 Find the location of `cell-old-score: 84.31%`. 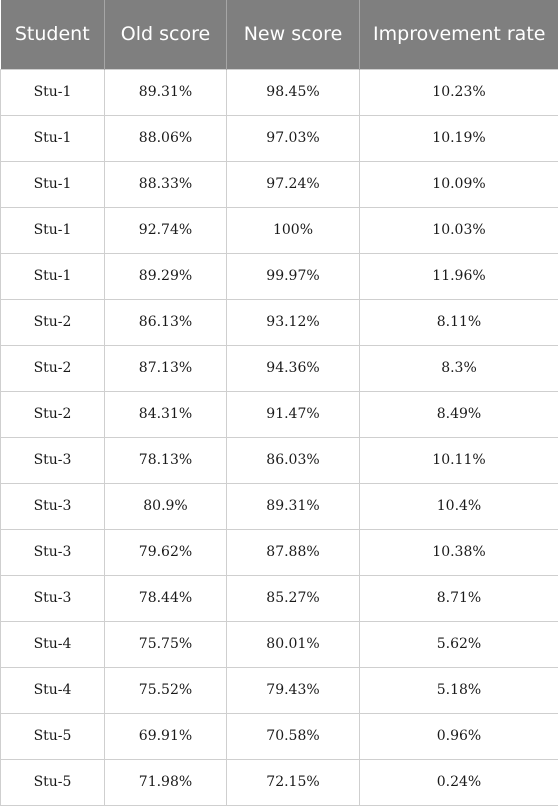

cell-old-score: 84.31% is located at coordinates (165, 414).